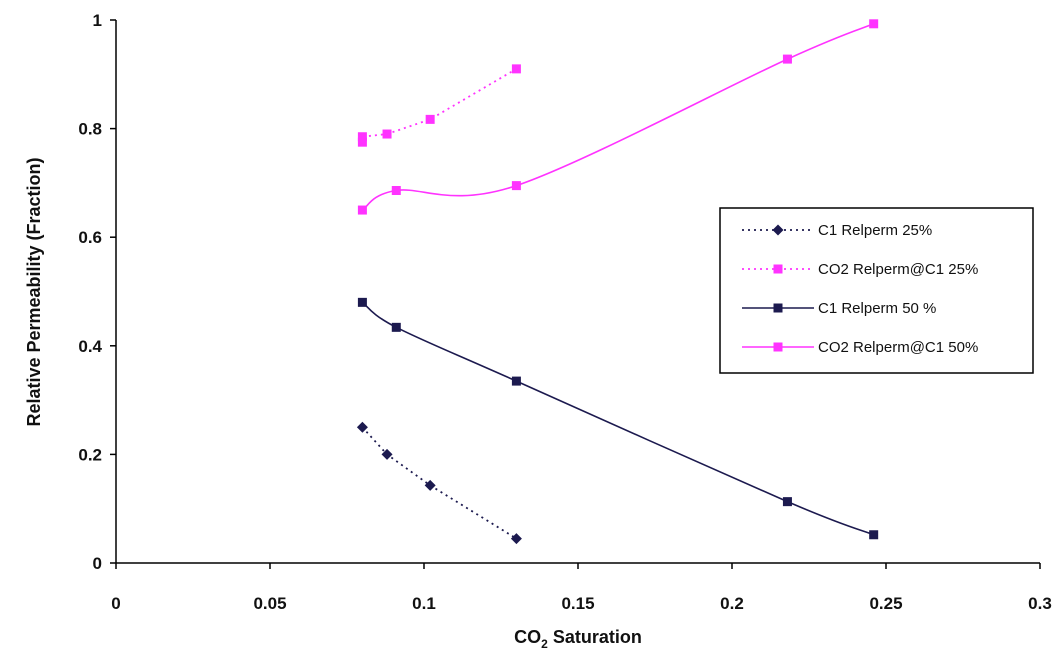 This screenshot has width=1057, height=663. Describe the element at coordinates (90, 346) in the screenshot. I see `y-tick-label: 0.4` at that location.